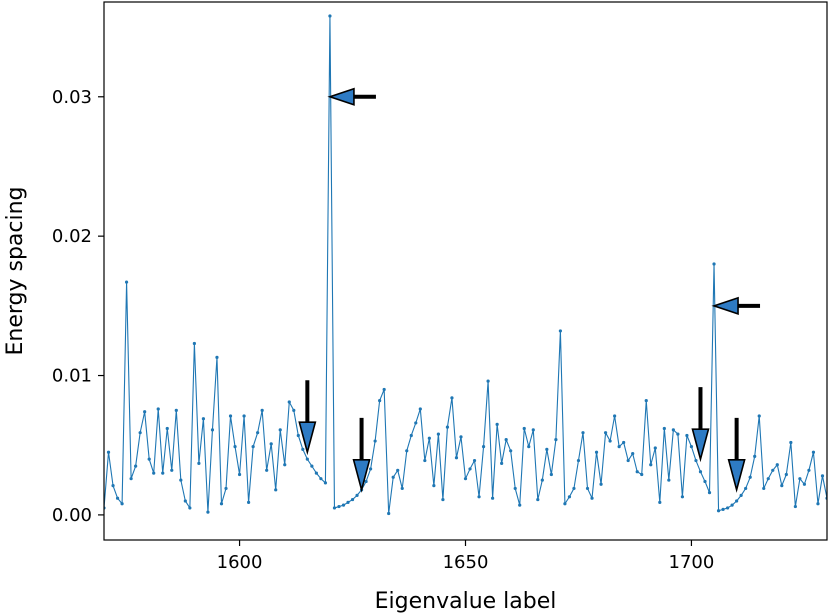 The width and height of the screenshot is (830, 616). I want to click on x-axis-ticks: 1600 1650 1700, so click(465, 556).